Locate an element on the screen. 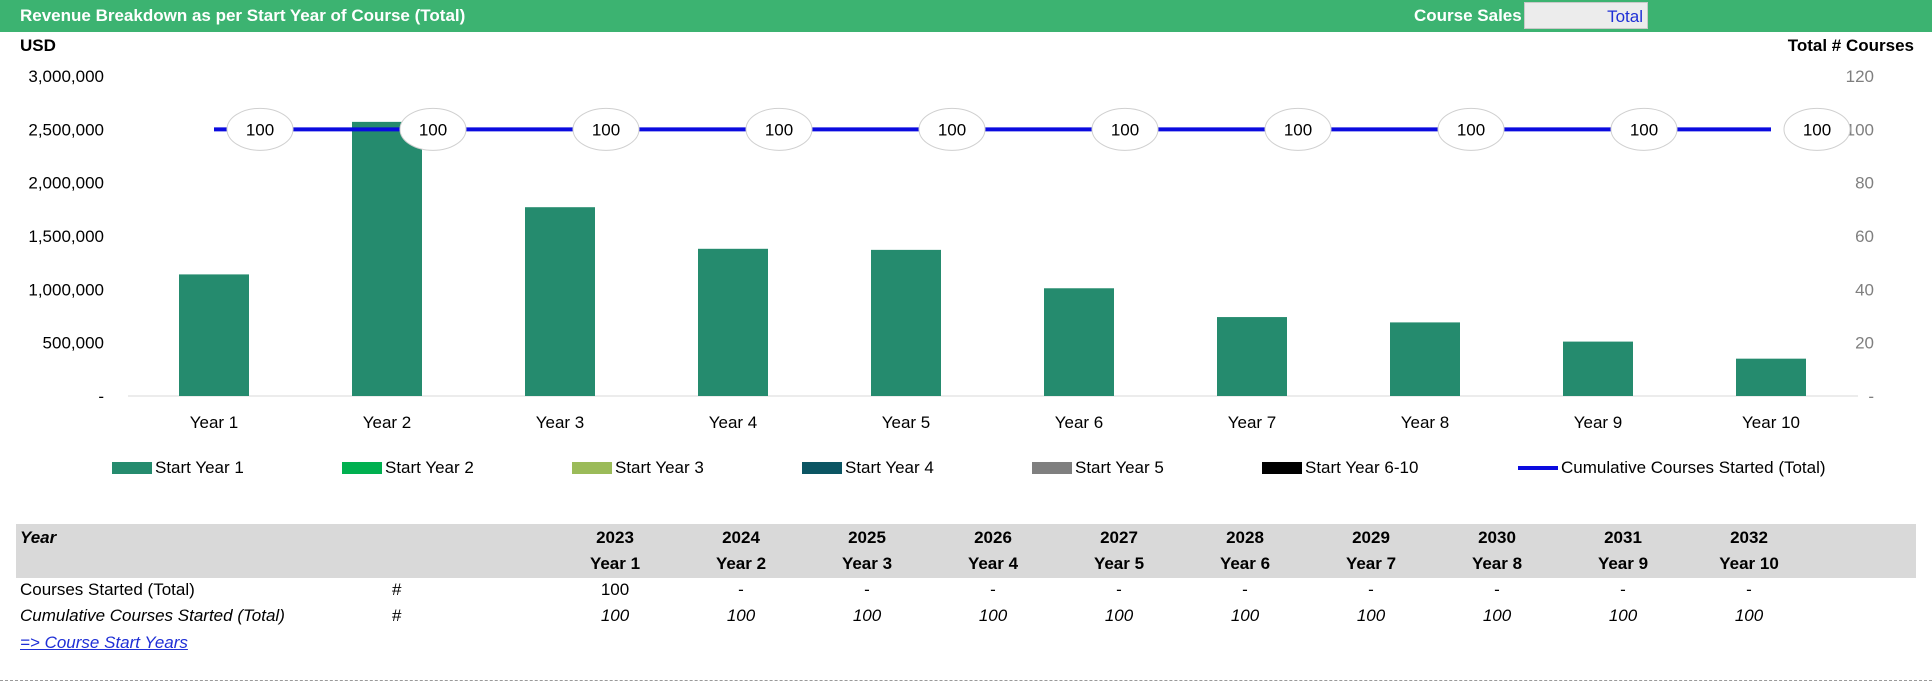 The height and width of the screenshot is (686, 1932). year-label-header: Year 4 is located at coordinates (993, 563).